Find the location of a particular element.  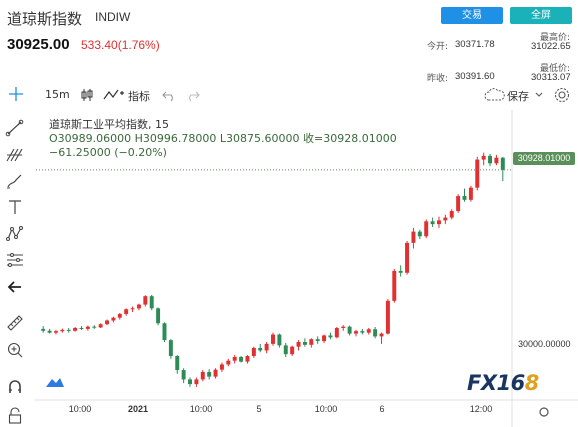

pattern-icon is located at coordinates (15, 234).